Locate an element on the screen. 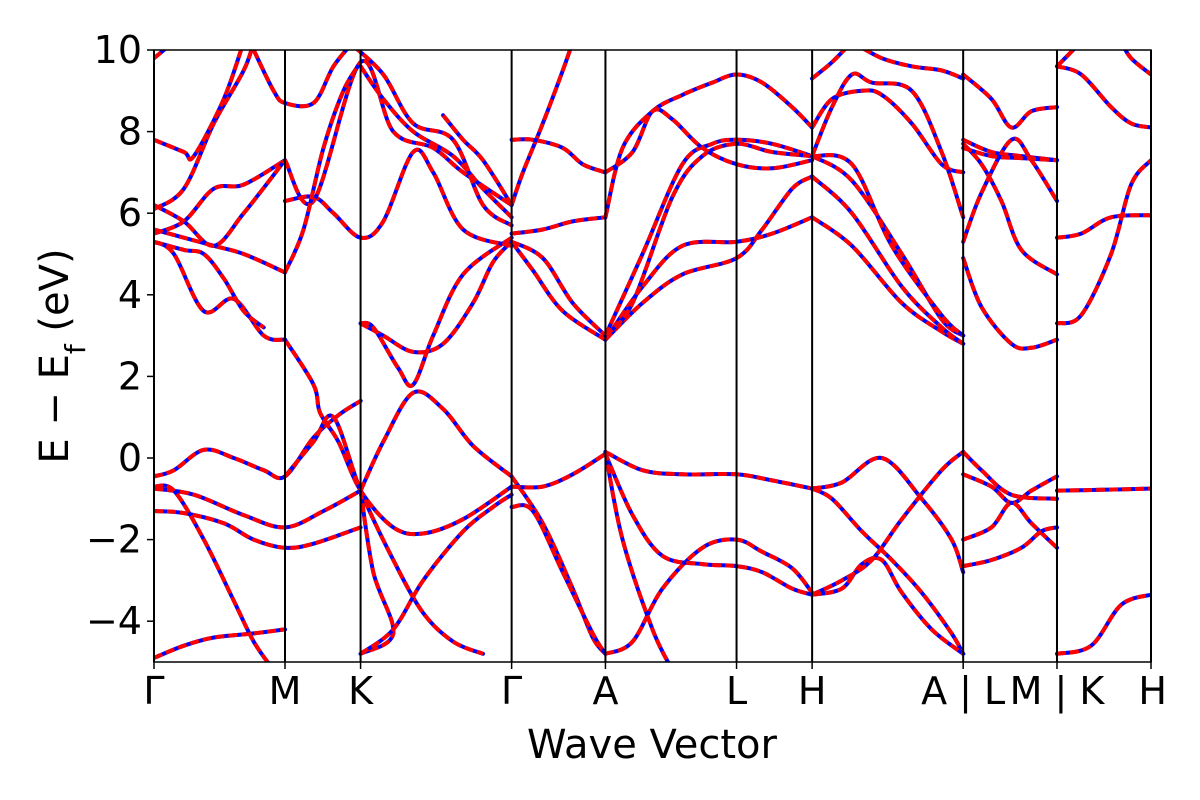  y-tick-label: 10 is located at coordinates (118, 50).